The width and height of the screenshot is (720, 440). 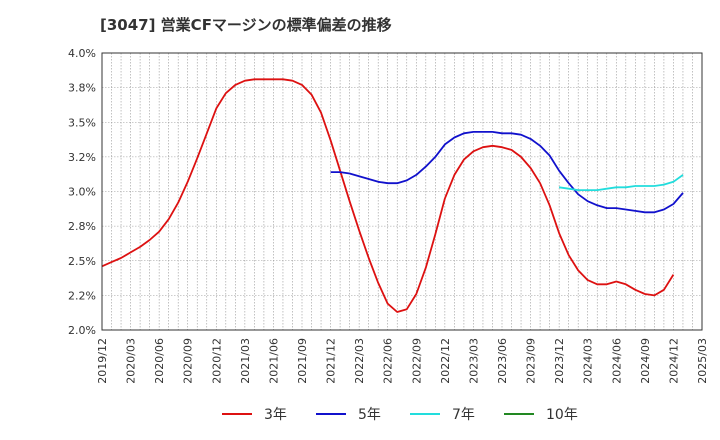 I want to click on legend-label: 10年, so click(x=562, y=415).